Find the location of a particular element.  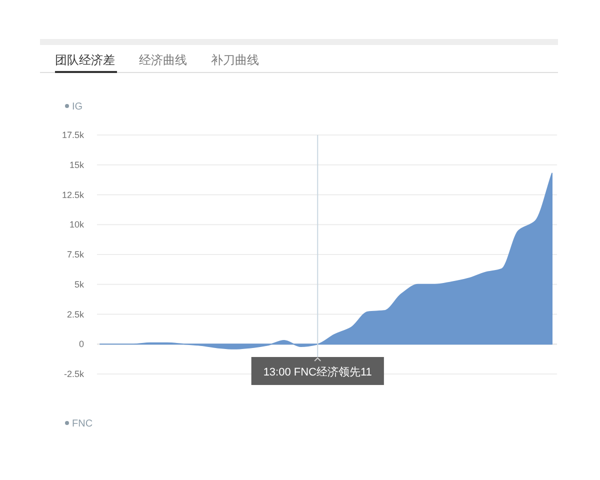

y-tick-label: 10k is located at coordinates (76, 225).